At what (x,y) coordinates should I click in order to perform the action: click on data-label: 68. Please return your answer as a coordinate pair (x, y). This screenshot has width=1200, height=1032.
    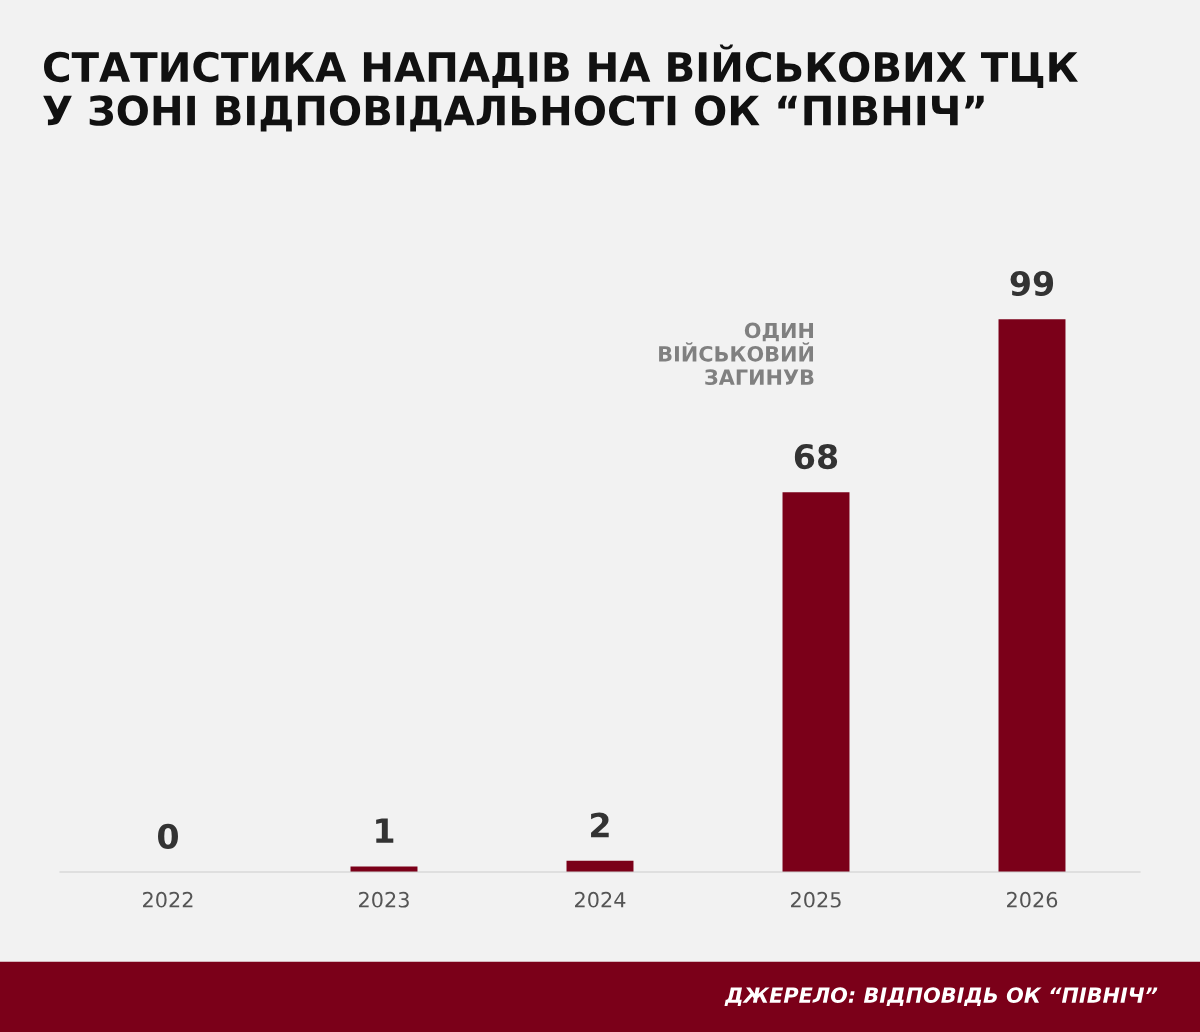
    Looking at the image, I should click on (816, 456).